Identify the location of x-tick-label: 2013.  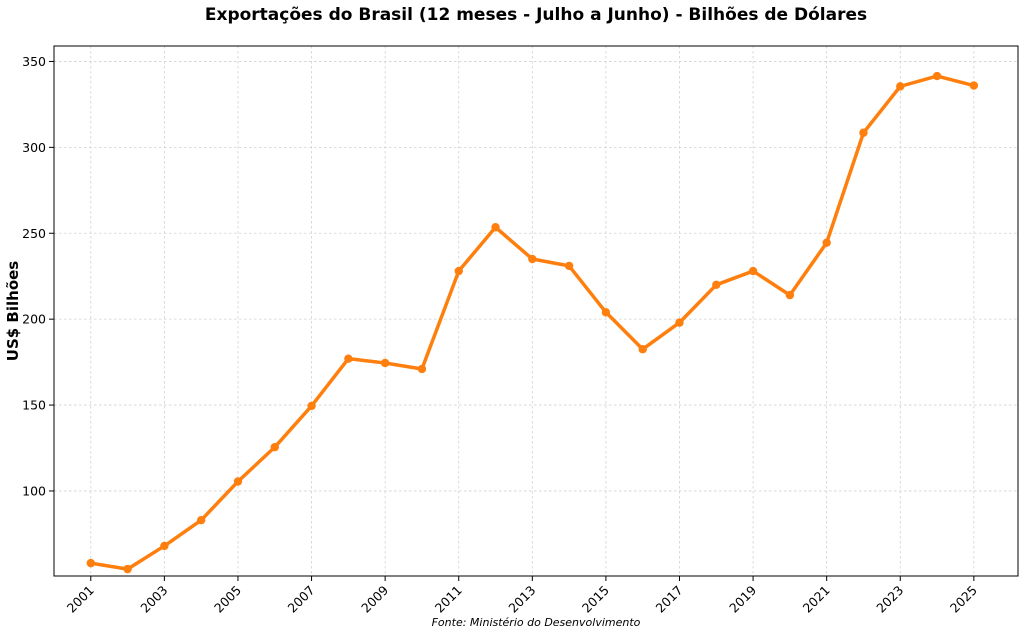
(521, 599).